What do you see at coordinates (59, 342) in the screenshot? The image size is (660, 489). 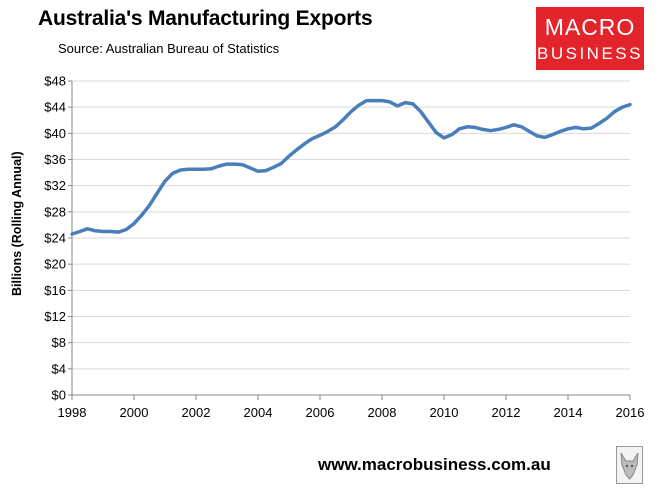 I see `y-tick-label: $8` at bounding box center [59, 342].